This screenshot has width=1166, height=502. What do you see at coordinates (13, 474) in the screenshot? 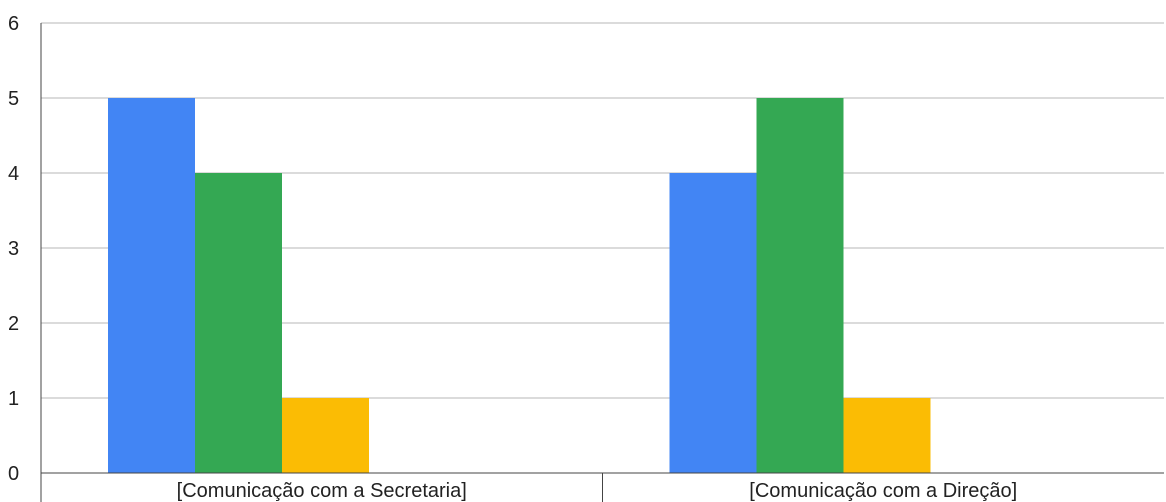
I see `y-tick-label: 0` at bounding box center [13, 474].